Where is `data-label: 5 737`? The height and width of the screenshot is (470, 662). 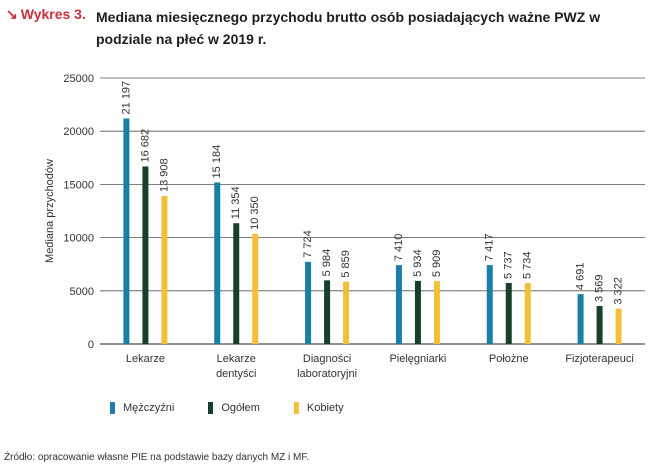
data-label: 5 737 is located at coordinates (509, 265).